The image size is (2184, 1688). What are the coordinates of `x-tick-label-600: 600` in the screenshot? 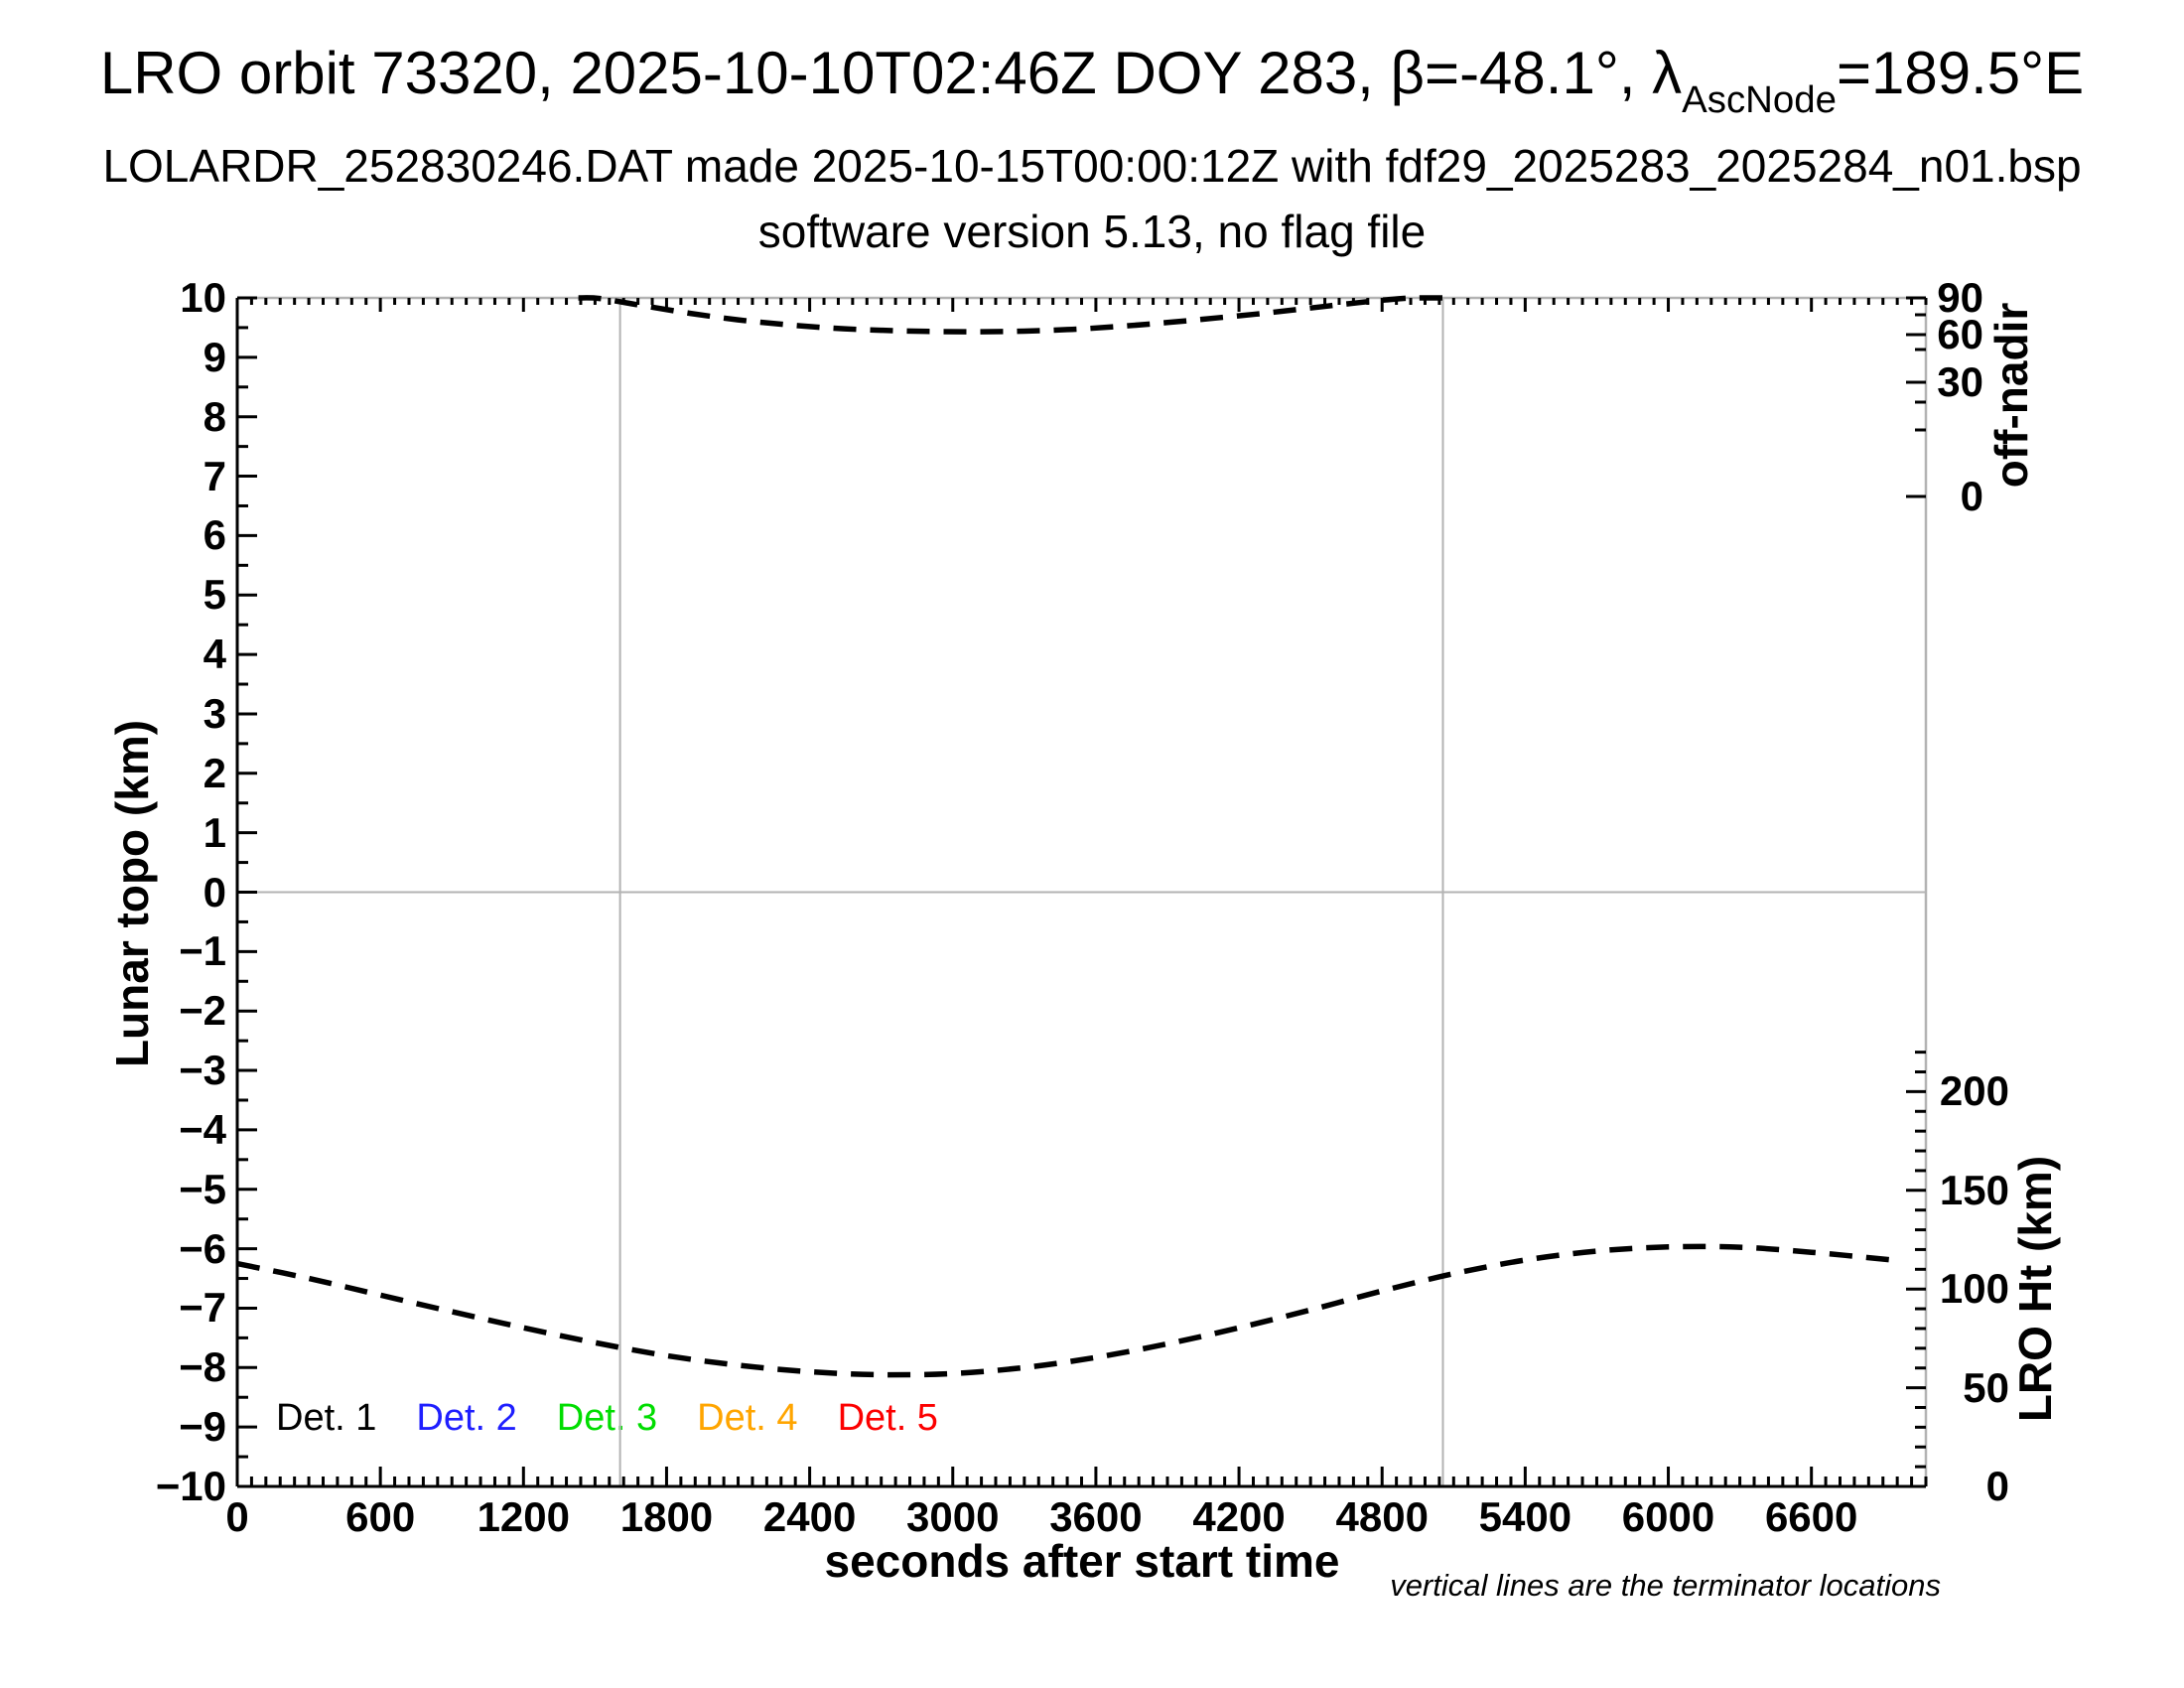 It's located at (380, 1516).